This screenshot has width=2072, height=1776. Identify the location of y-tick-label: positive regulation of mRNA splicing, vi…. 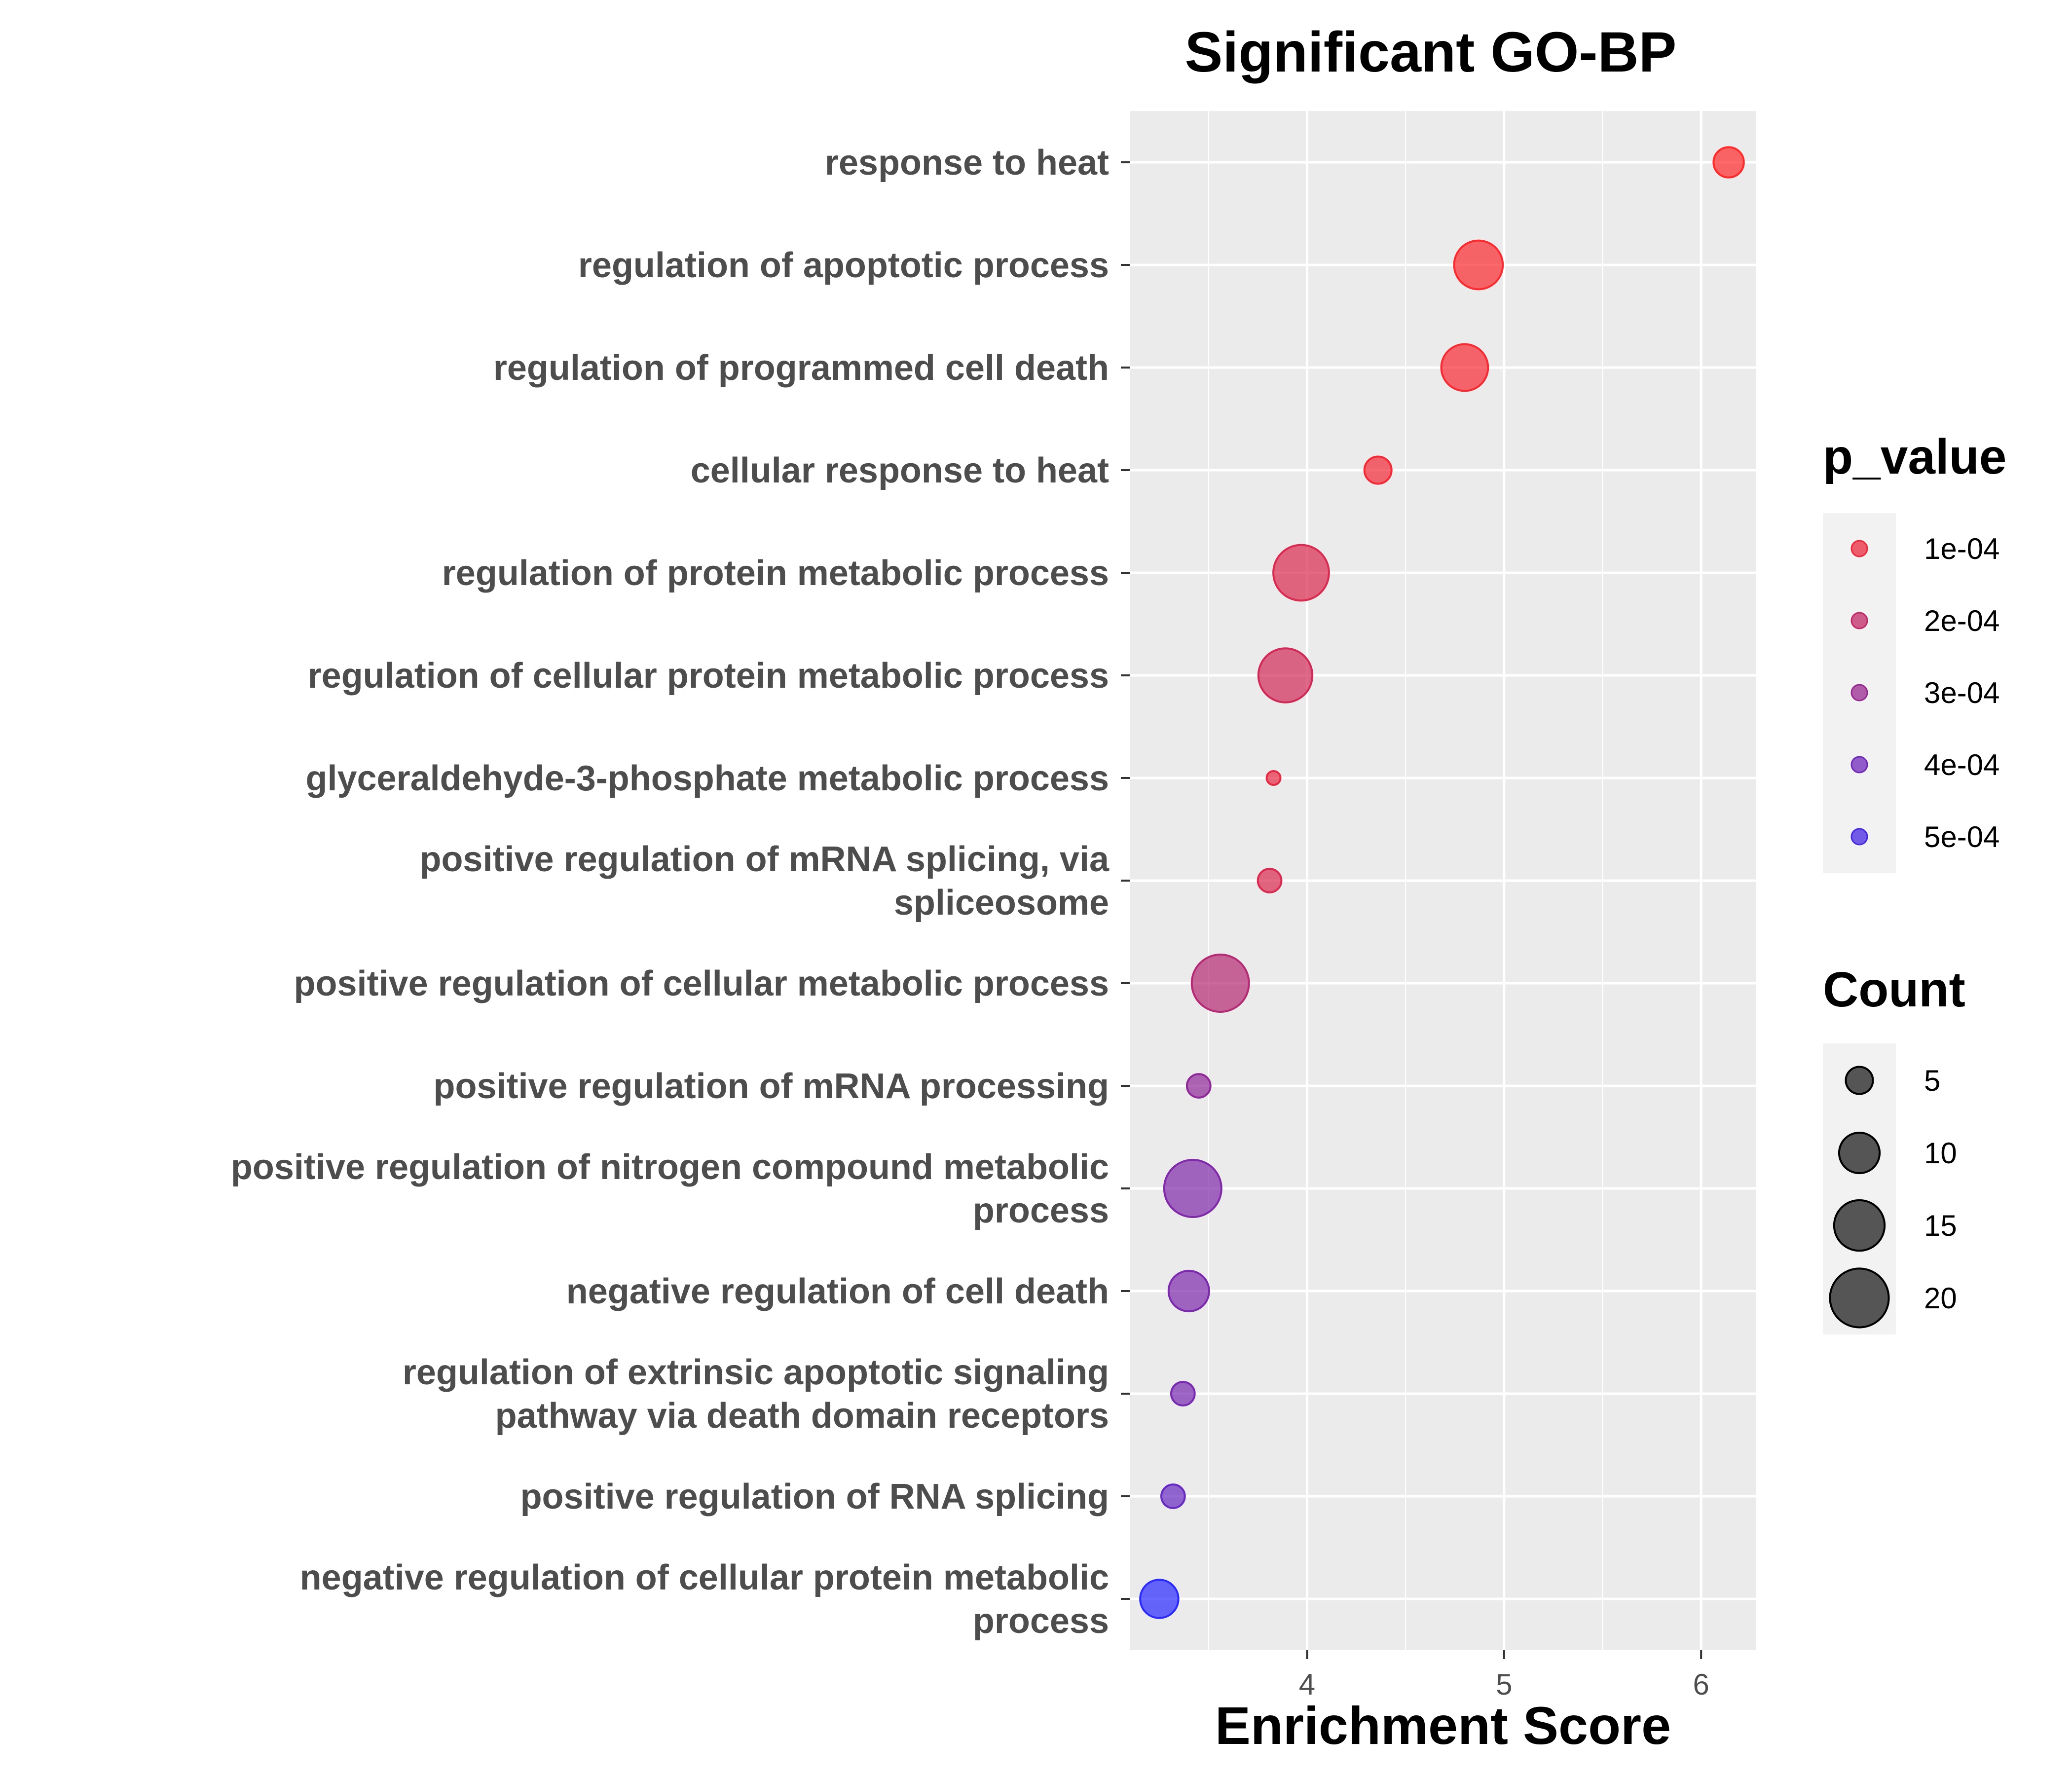
(764, 859).